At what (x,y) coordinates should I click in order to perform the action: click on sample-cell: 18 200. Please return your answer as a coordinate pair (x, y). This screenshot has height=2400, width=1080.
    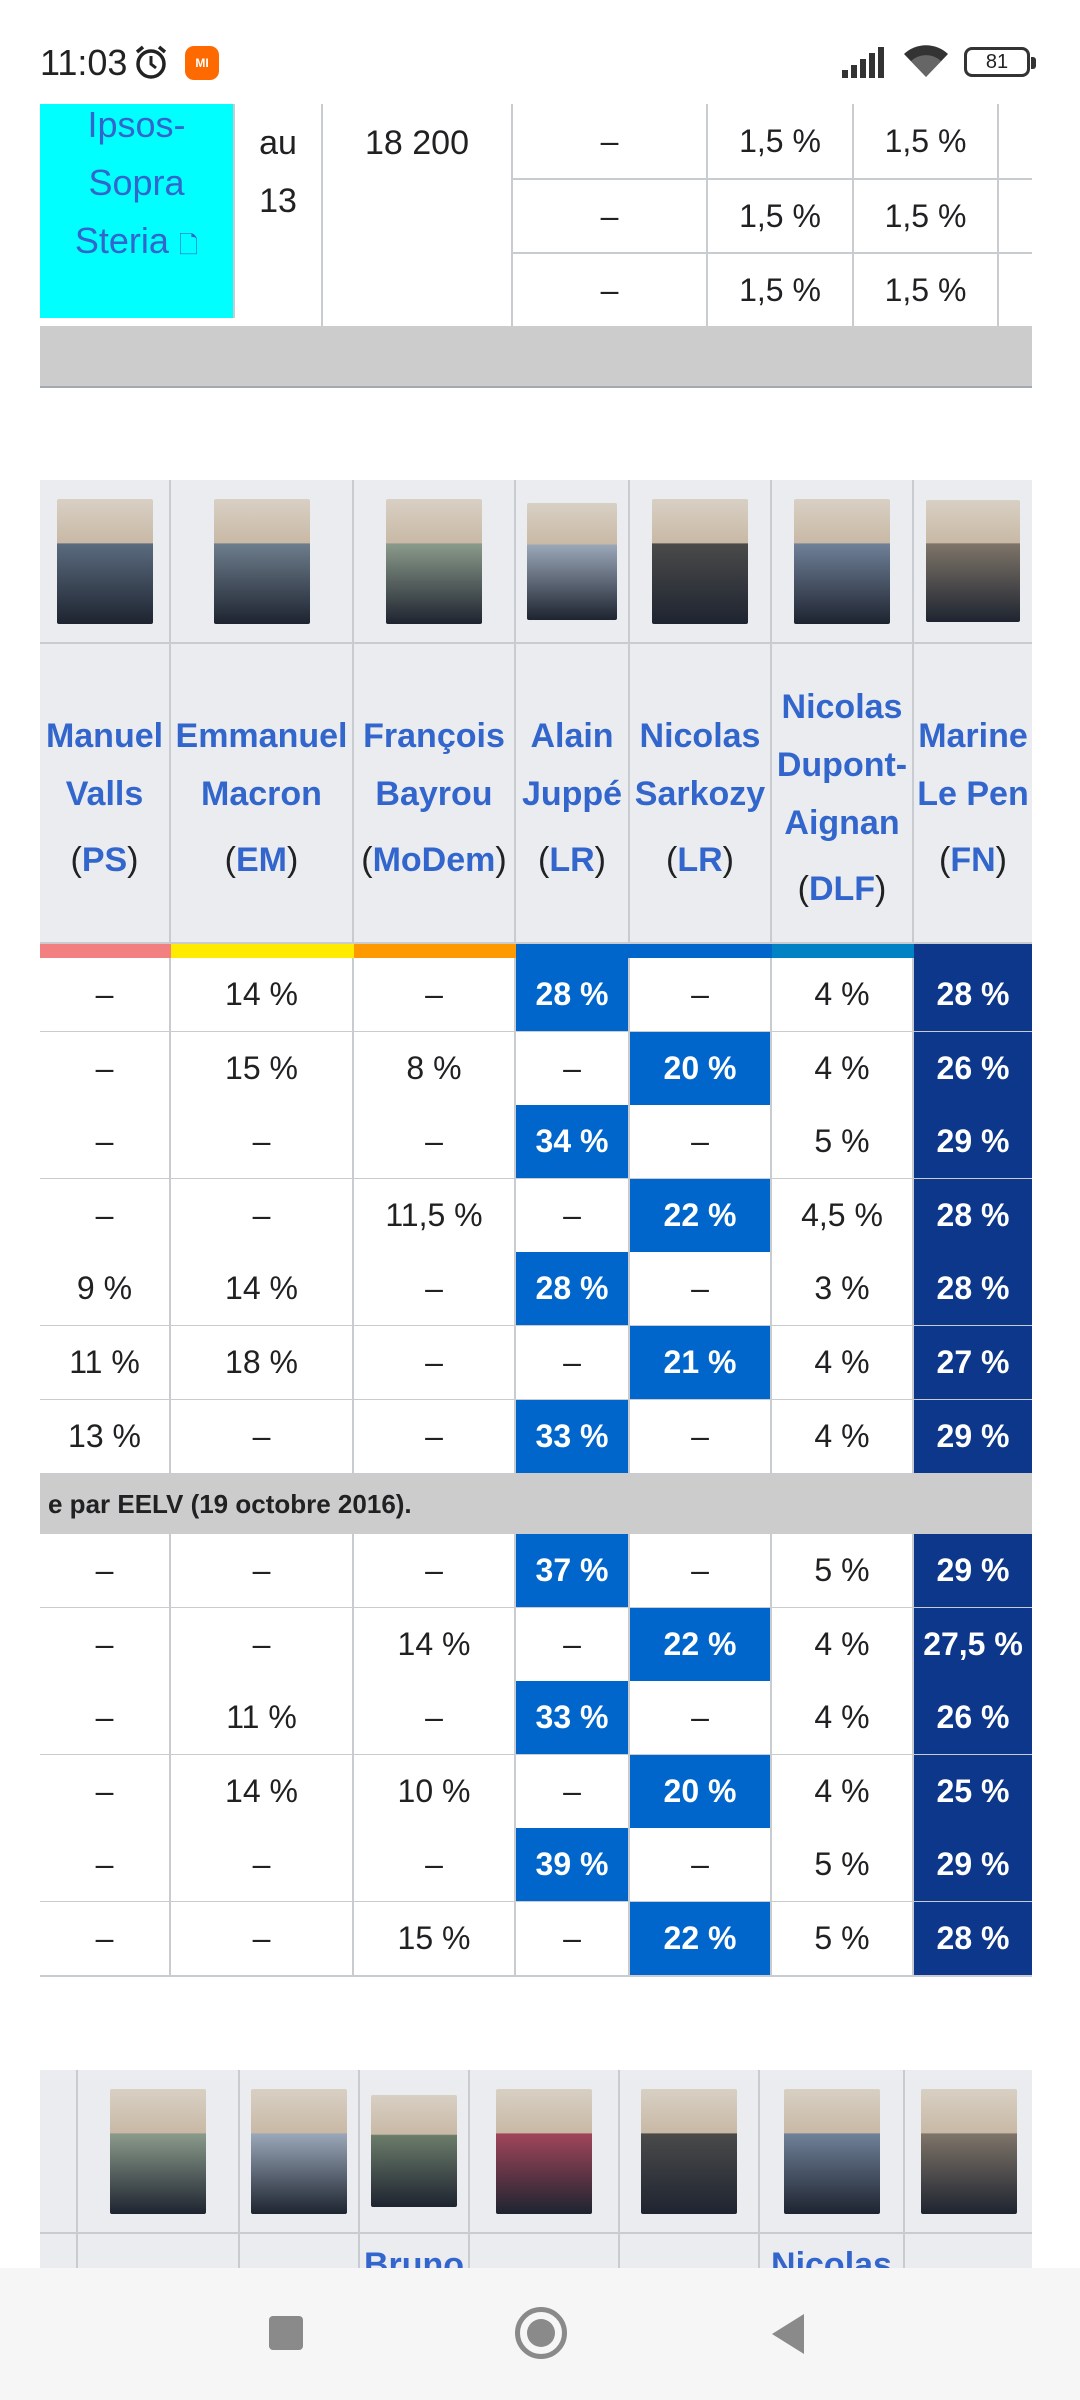
    Looking at the image, I should click on (418, 215).